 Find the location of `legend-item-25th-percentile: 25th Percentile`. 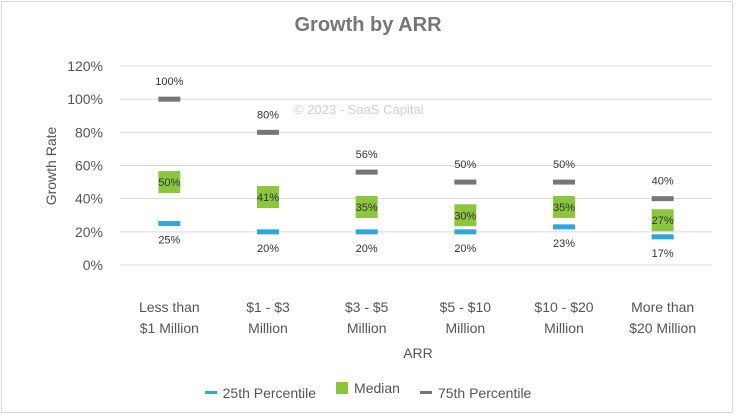

legend-item-25th-percentile: 25th Percentile is located at coordinates (260, 392).